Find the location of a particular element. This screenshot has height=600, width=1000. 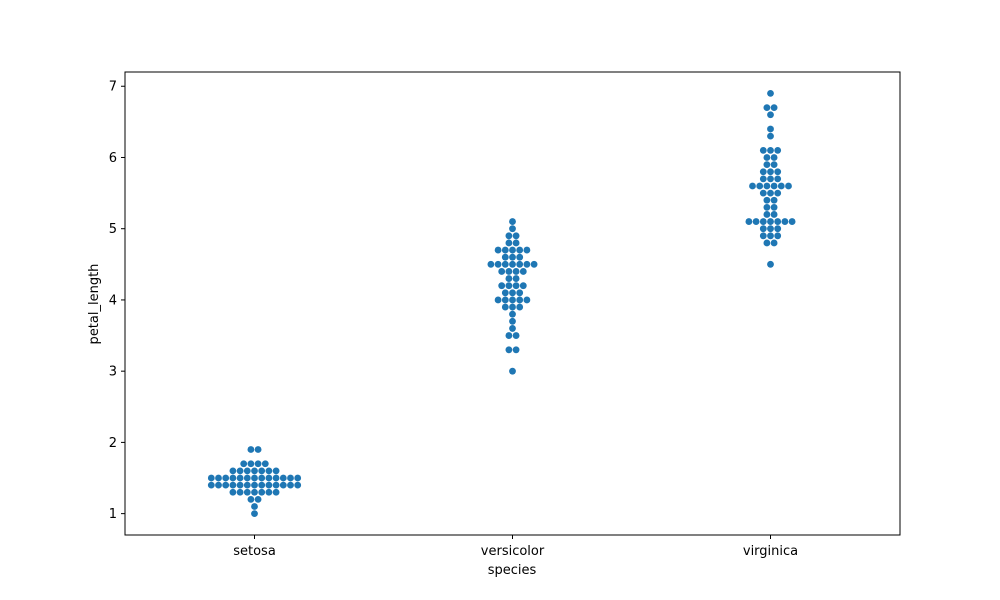

y-tick-label: 4 is located at coordinates (113, 300).